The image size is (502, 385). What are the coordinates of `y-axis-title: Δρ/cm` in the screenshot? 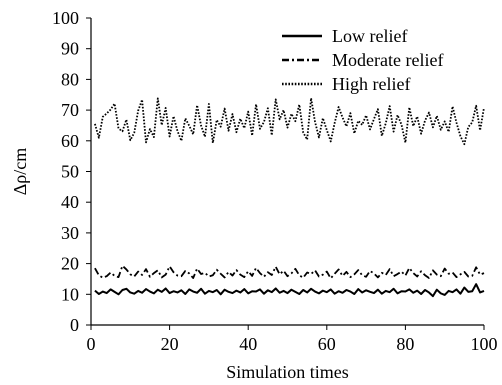 It's located at (20, 172).